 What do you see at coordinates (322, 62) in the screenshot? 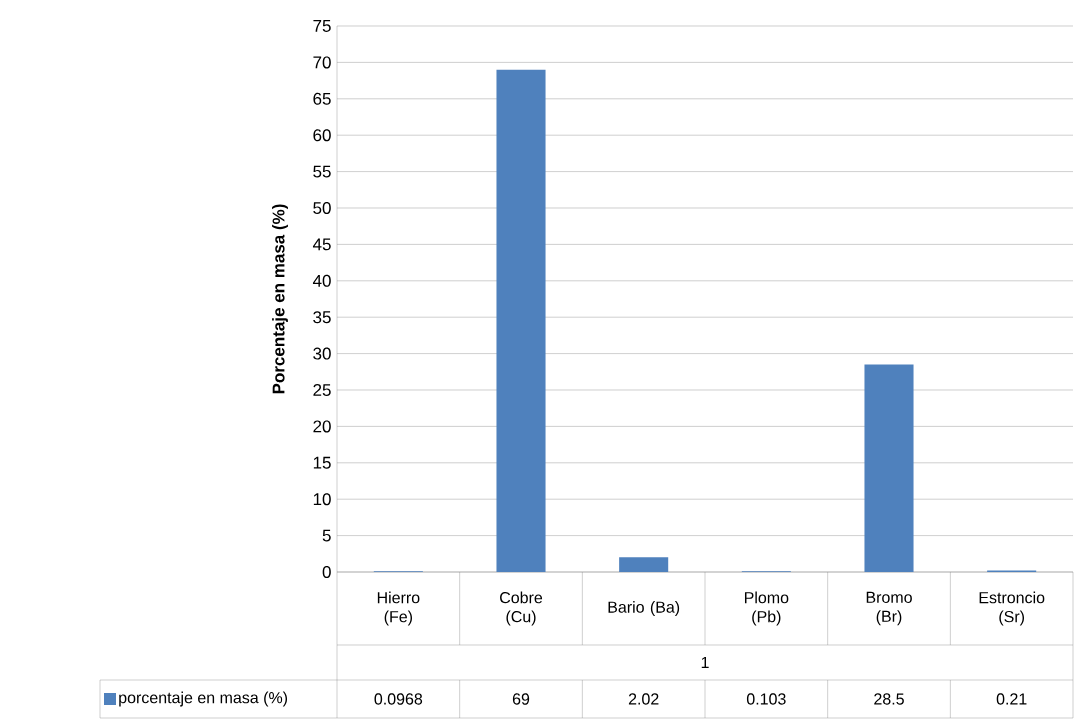
I see `y-tick-label: 70` at bounding box center [322, 62].